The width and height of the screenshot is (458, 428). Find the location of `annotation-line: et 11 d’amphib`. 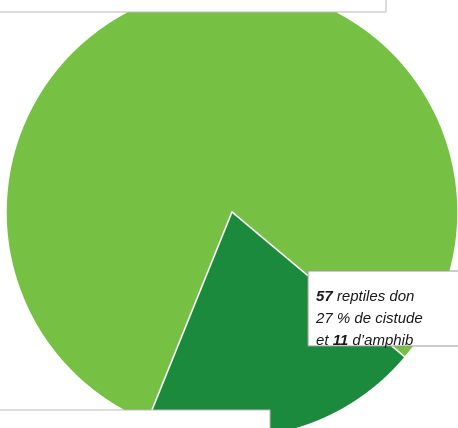

annotation-line: et 11 d’amphib is located at coordinates (364, 340).